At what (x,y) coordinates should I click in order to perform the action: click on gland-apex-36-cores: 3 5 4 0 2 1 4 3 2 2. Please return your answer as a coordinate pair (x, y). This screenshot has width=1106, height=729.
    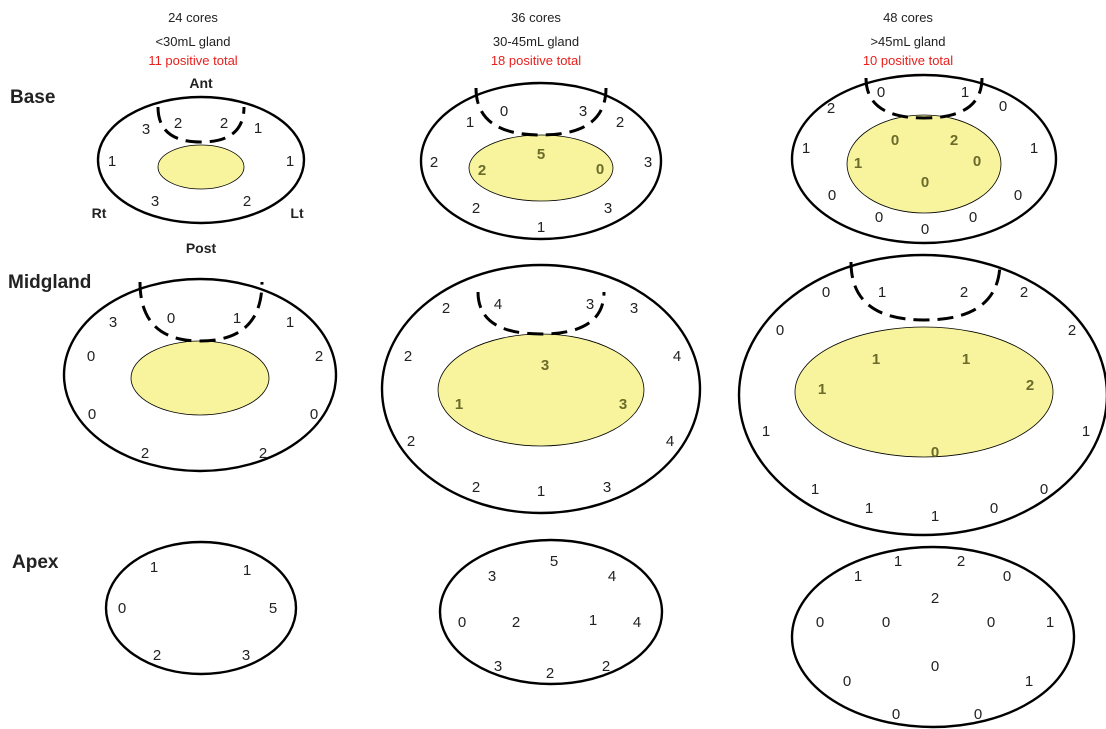
    Looking at the image, I should click on (551, 612).